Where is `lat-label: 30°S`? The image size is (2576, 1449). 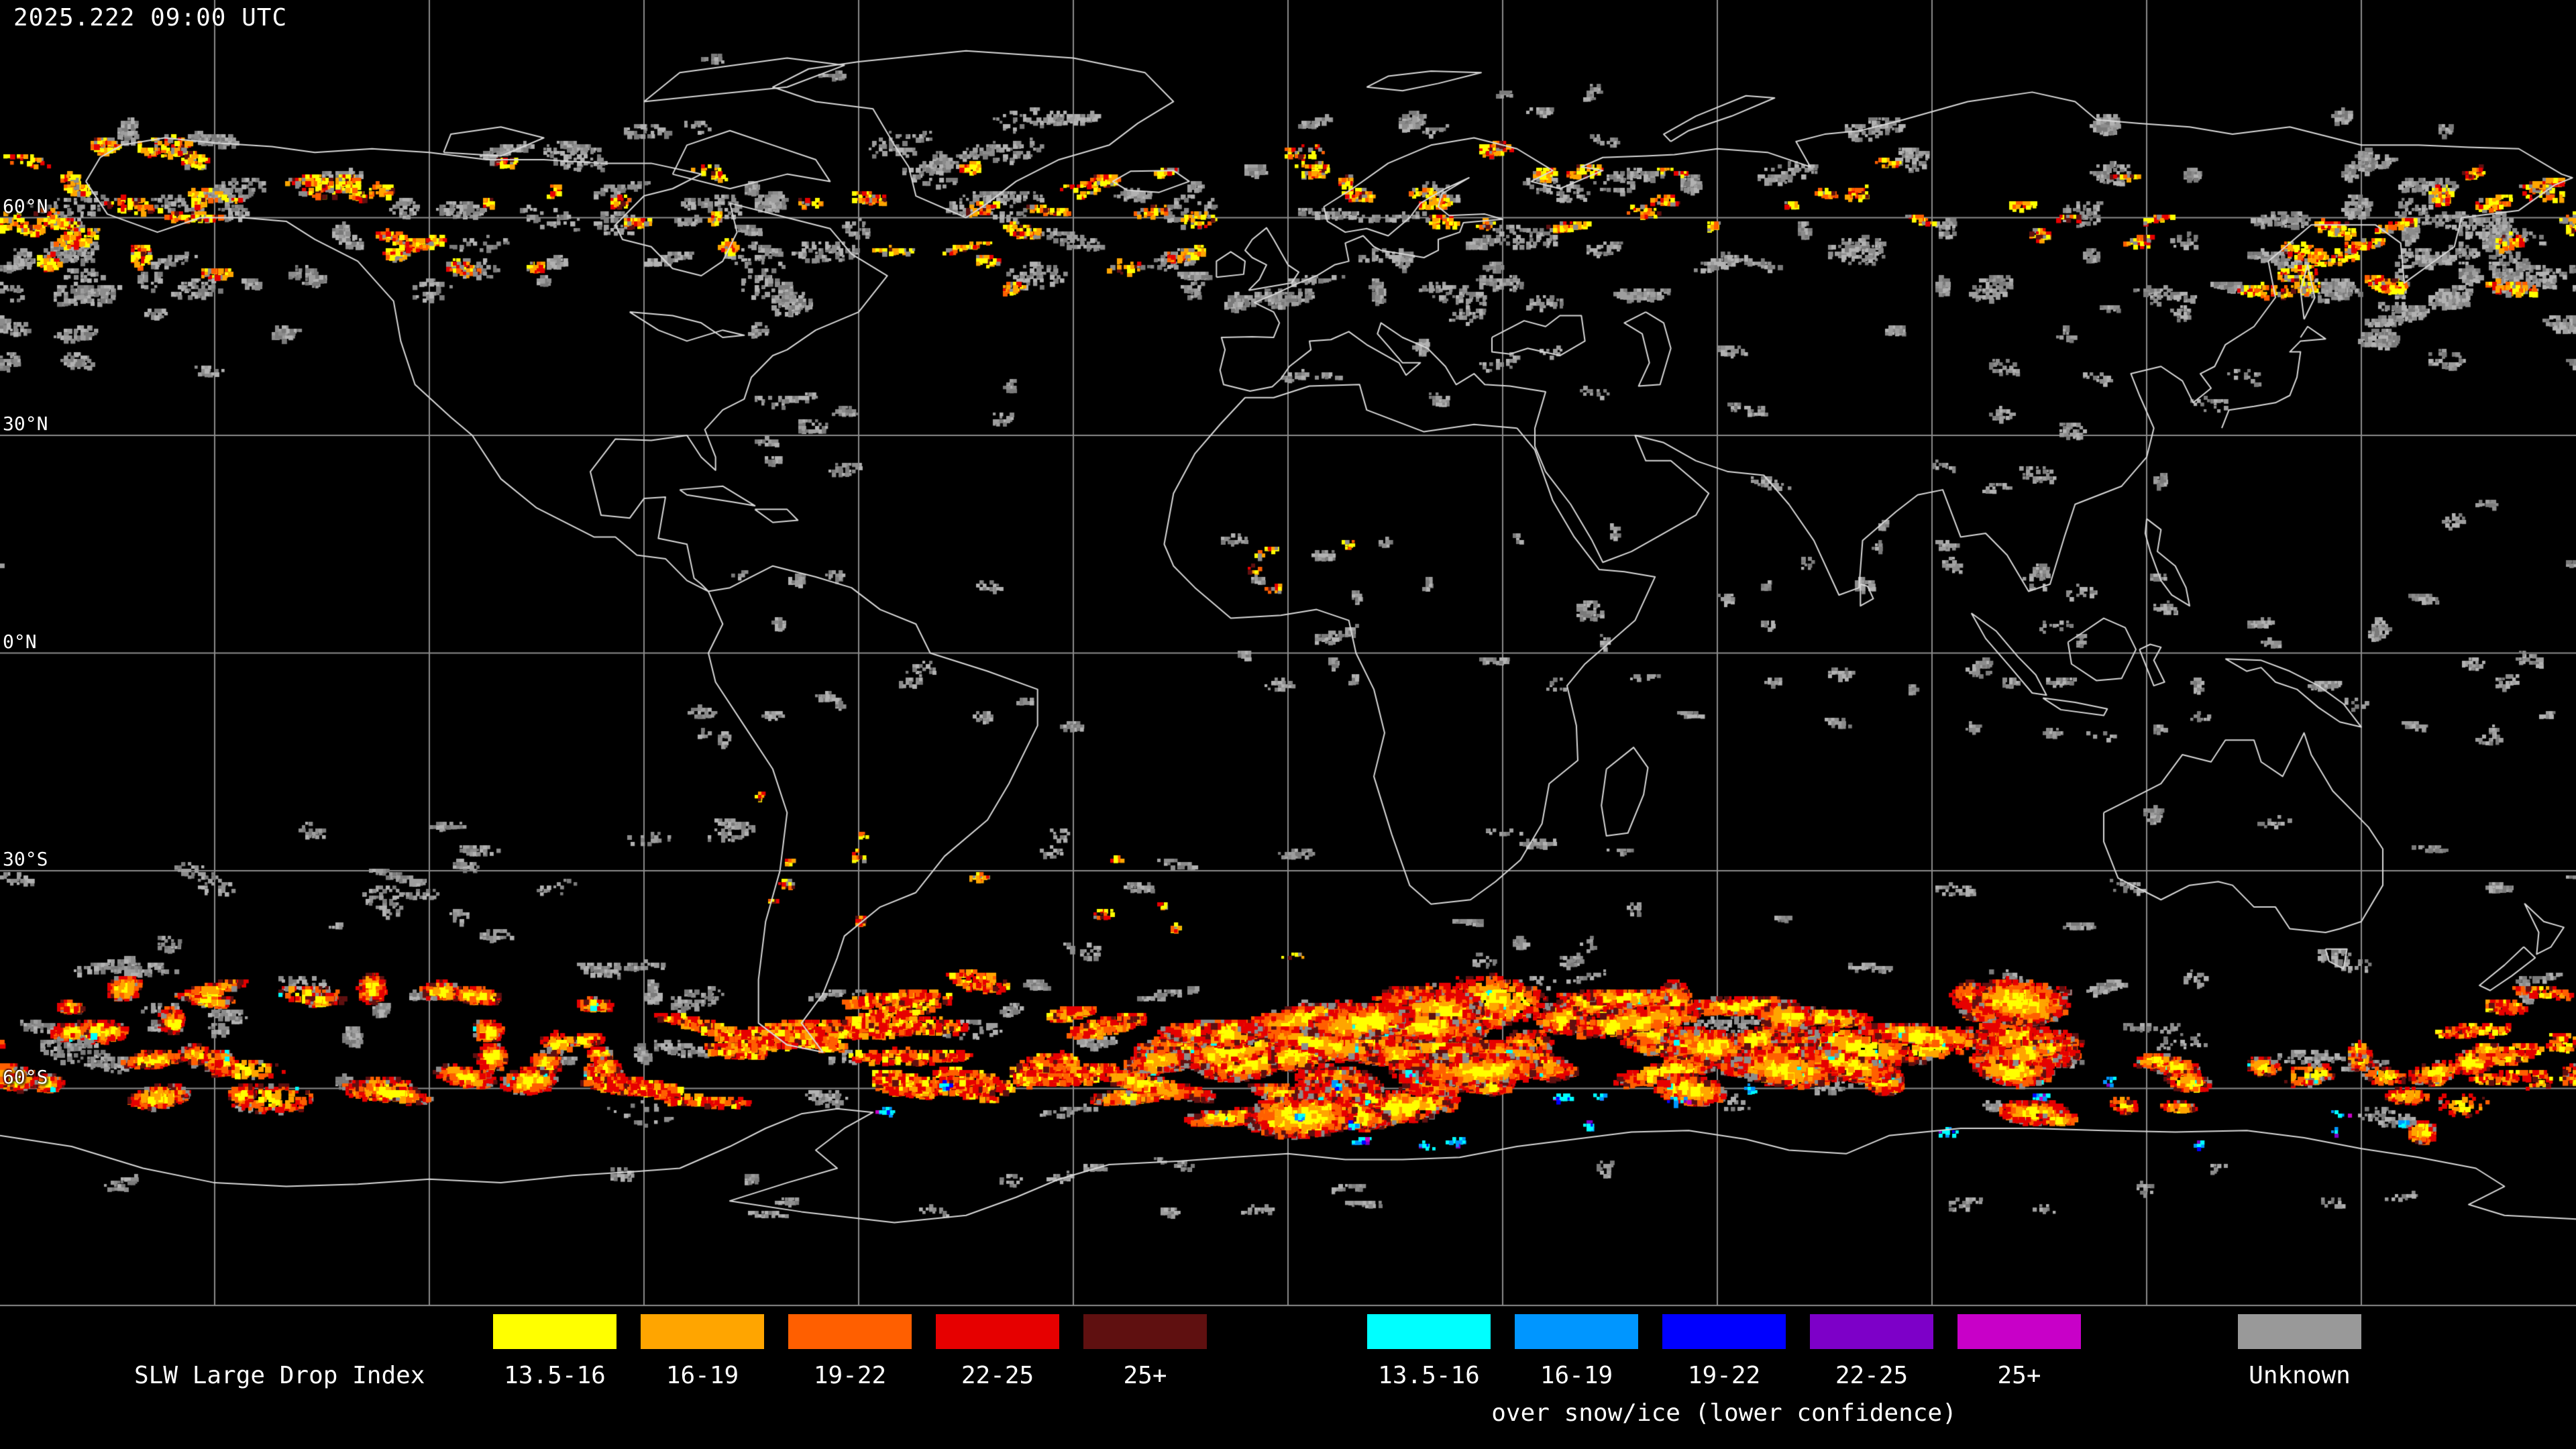 lat-label: 30°S is located at coordinates (25, 859).